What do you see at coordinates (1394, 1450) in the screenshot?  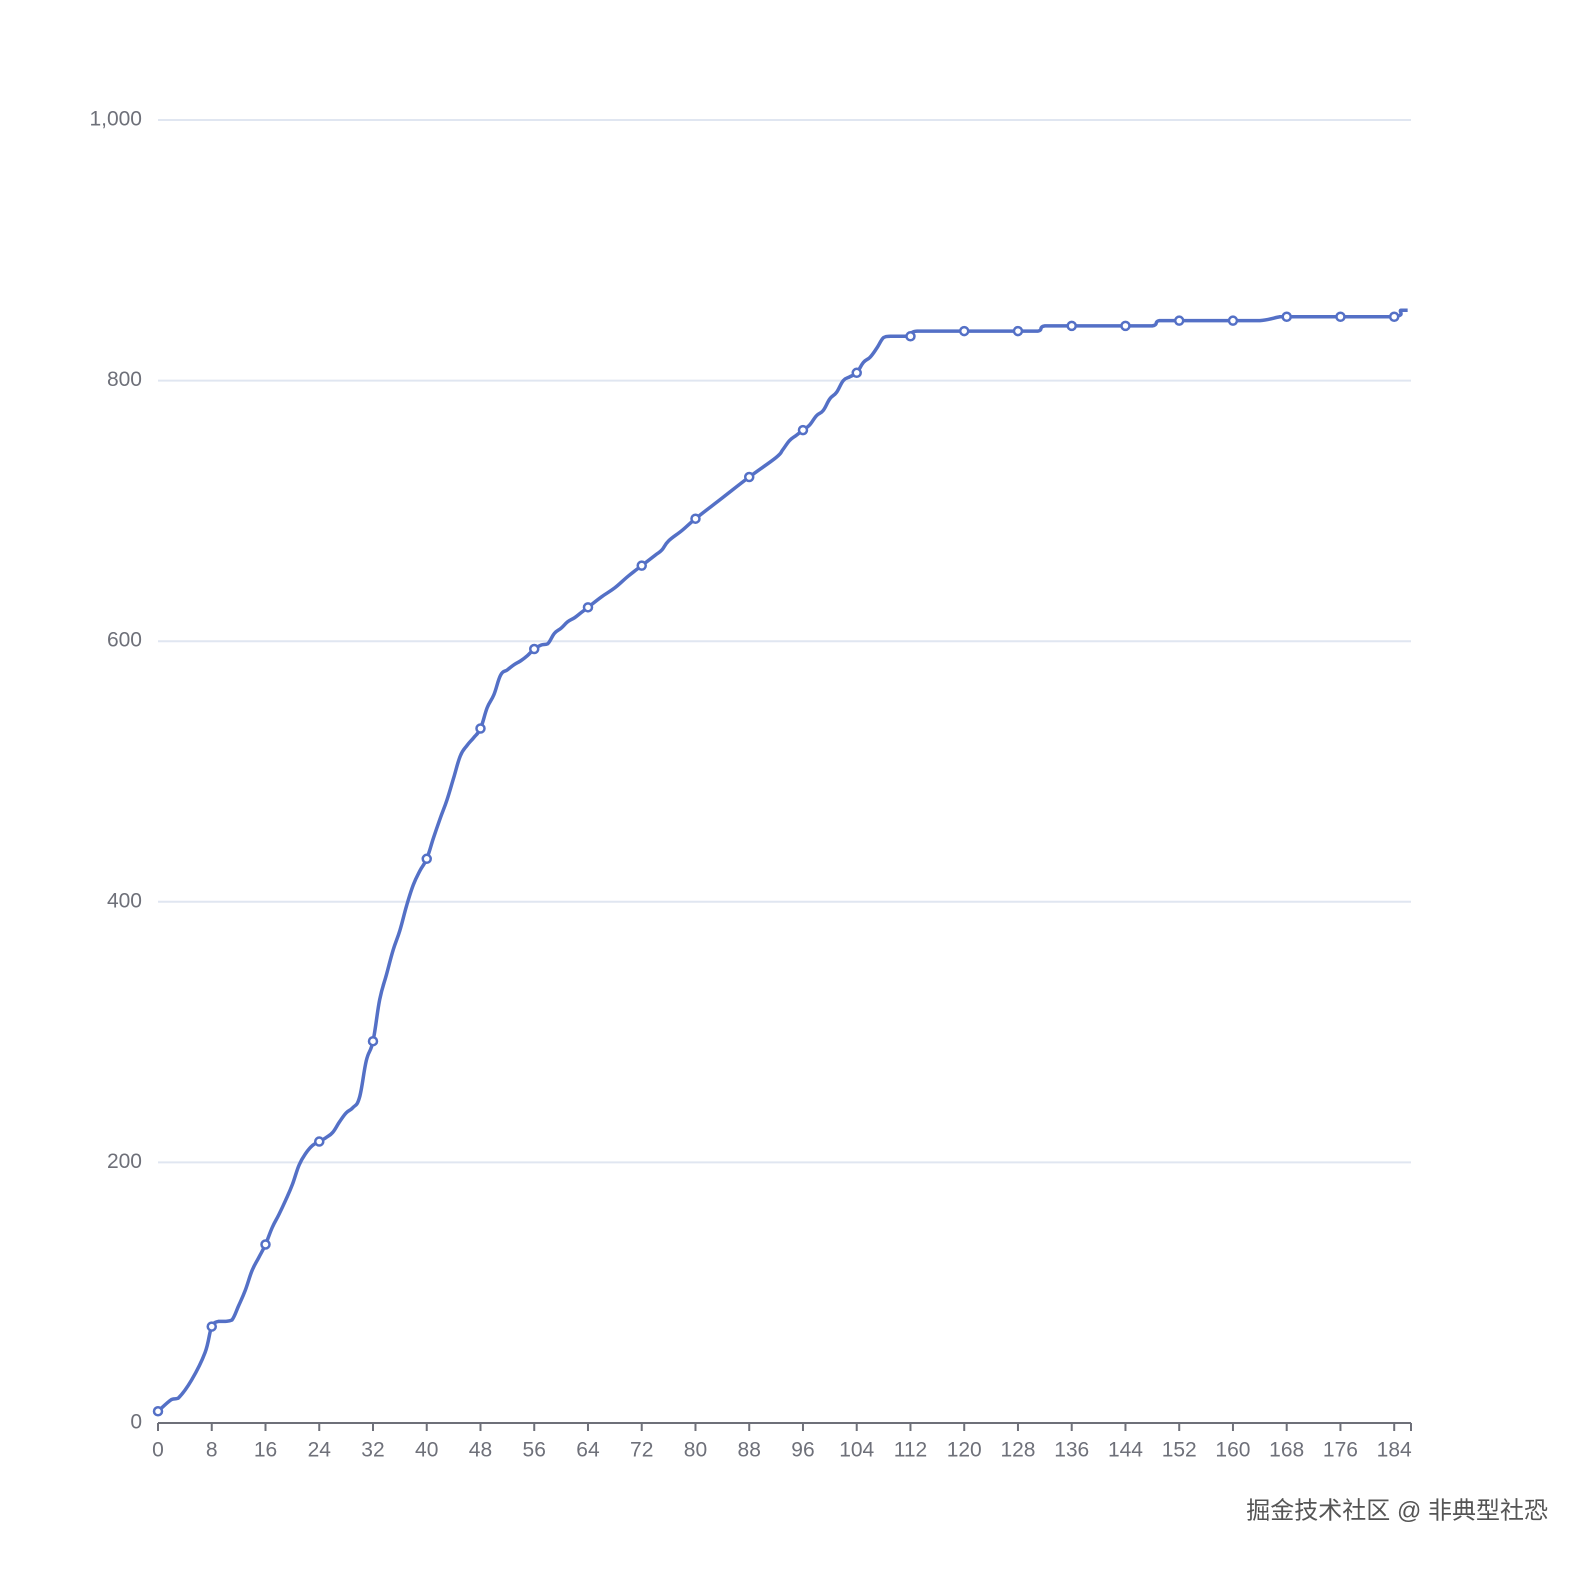 I see `x-tick-label: 184` at bounding box center [1394, 1450].